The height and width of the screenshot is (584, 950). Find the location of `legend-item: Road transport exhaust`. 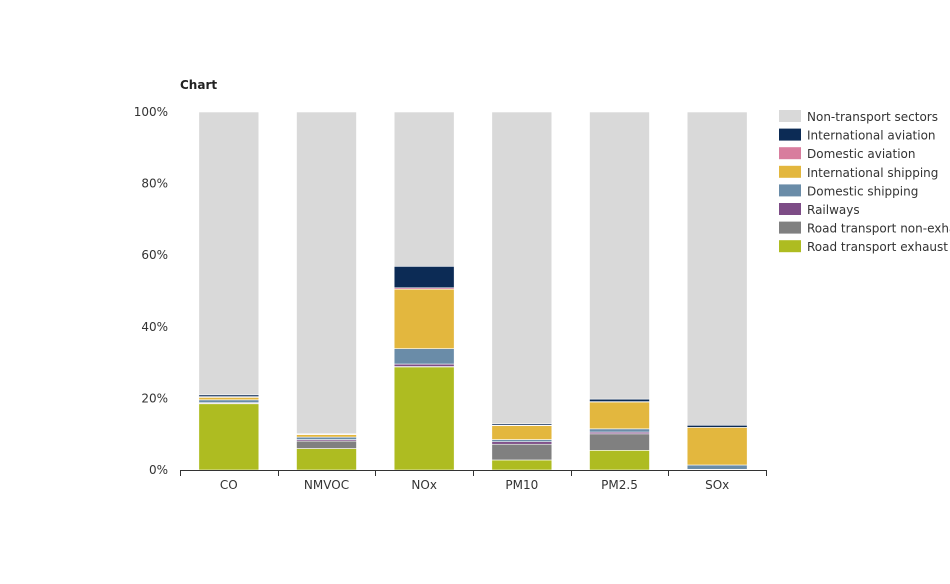

legend-item: Road transport exhaust is located at coordinates (863, 247).